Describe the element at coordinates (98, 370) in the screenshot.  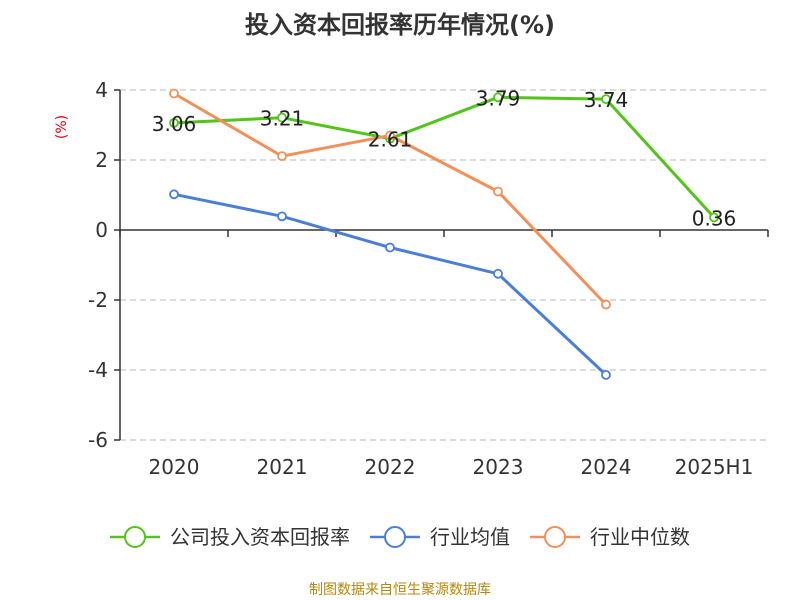
I see `y-tick-label: -4` at that location.